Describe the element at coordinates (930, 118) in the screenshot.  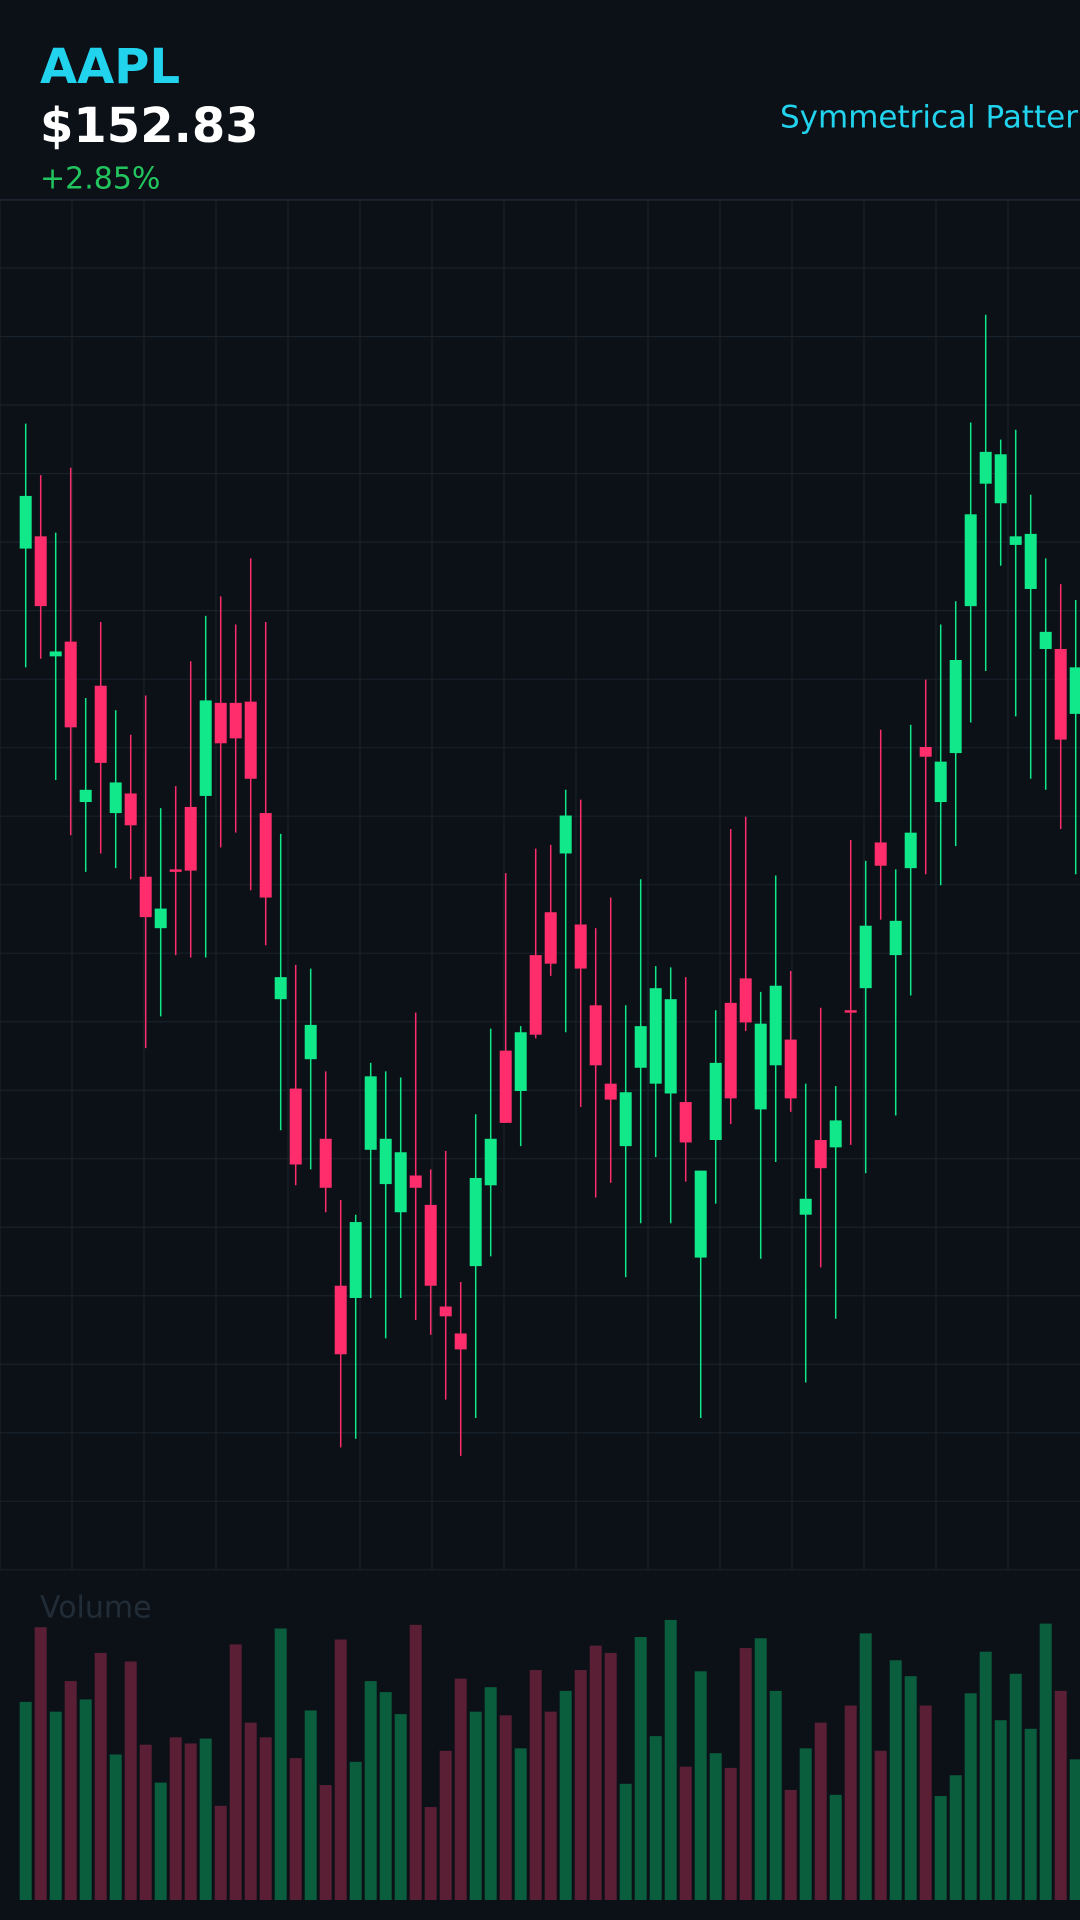
I see `pattern-label: Symmetrical Pattern` at that location.